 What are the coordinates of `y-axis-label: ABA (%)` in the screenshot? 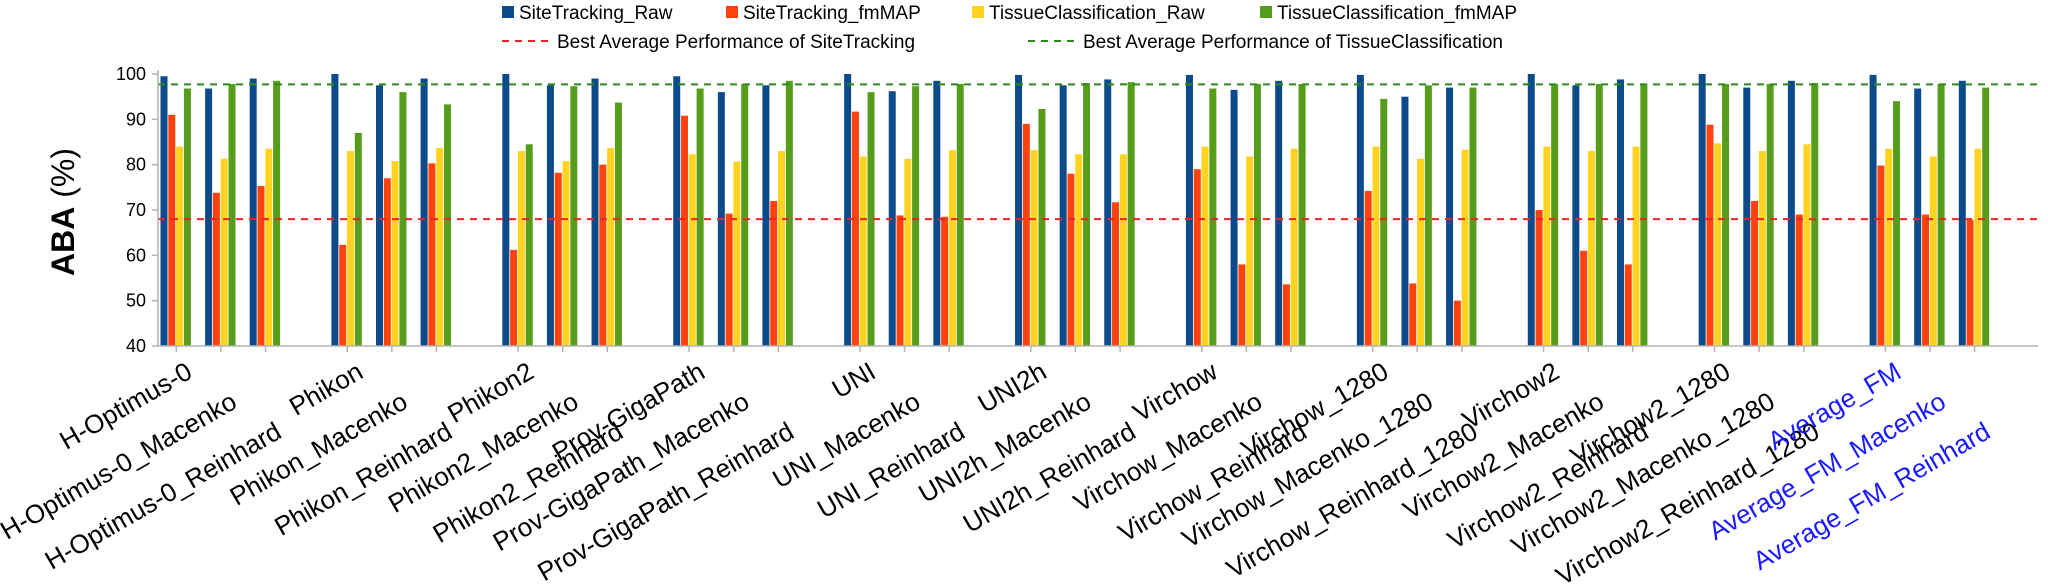 It's located at (63, 212).